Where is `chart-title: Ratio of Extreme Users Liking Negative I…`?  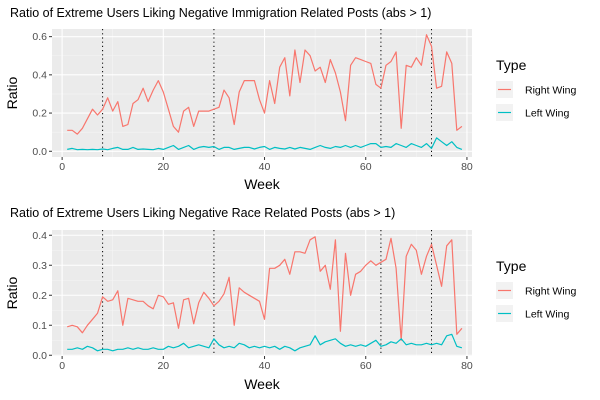 chart-title: Ratio of Extreme Users Liking Negative I… is located at coordinates (220, 13).